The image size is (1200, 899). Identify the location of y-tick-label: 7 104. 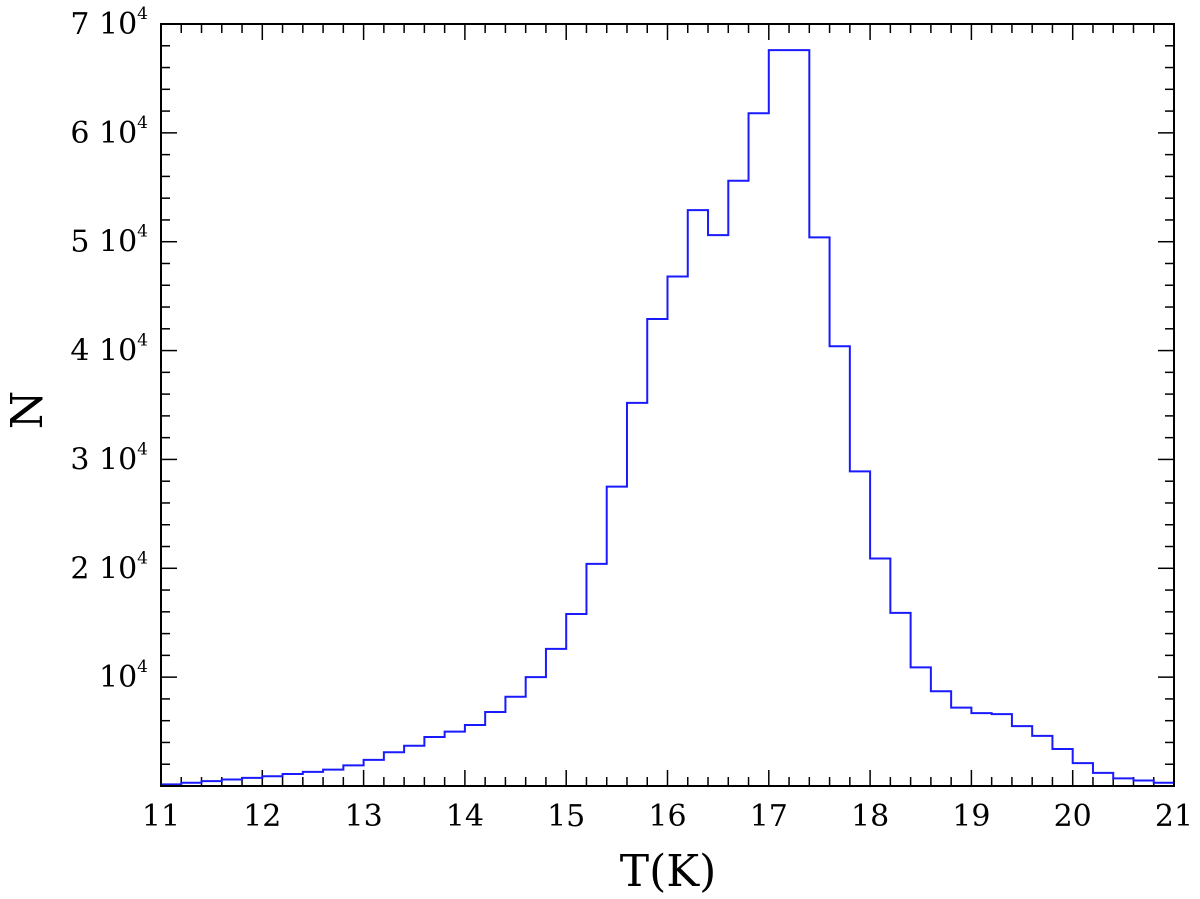
(109, 23).